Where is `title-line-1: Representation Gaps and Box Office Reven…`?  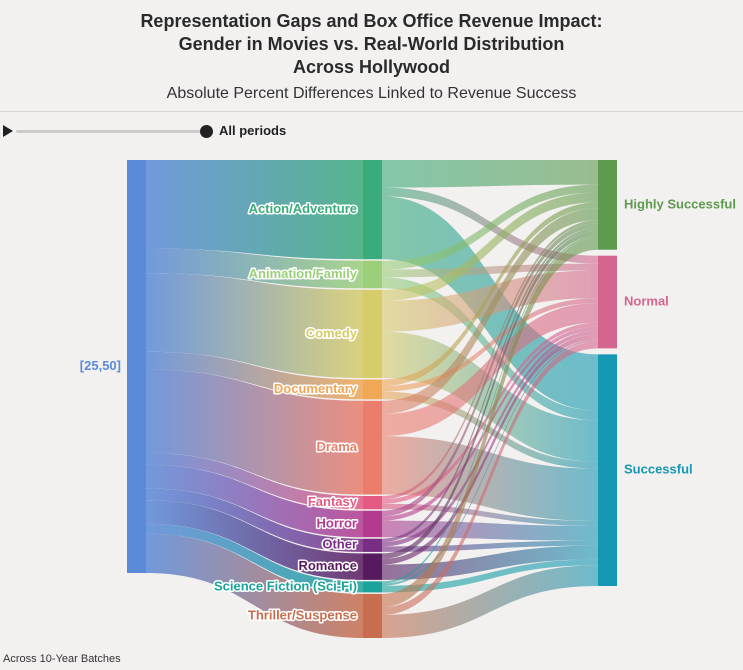 title-line-1: Representation Gaps and Box Office Reven… is located at coordinates (371, 21).